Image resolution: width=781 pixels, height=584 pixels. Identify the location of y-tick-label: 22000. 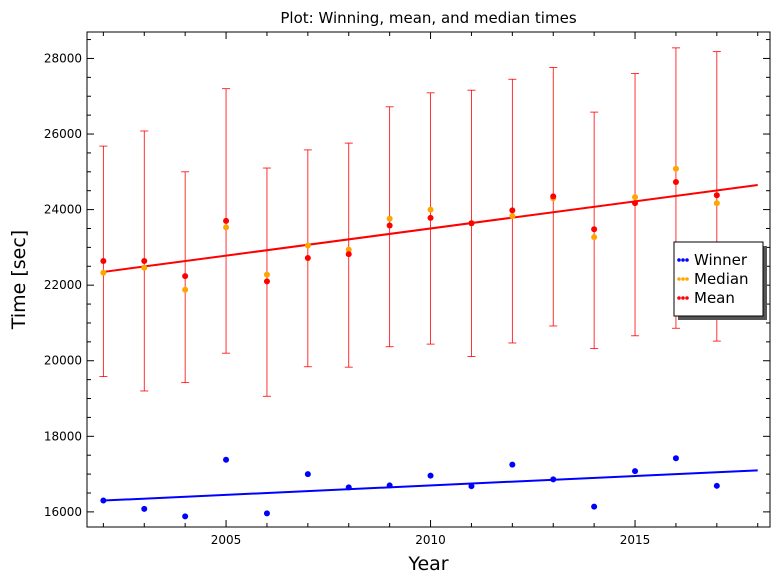
(63, 285).